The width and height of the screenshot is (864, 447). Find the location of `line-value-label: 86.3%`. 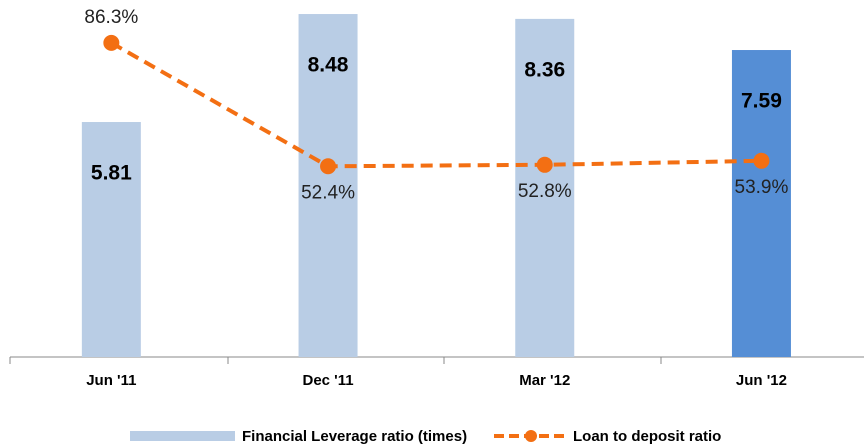

line-value-label: 86.3% is located at coordinates (111, 17).